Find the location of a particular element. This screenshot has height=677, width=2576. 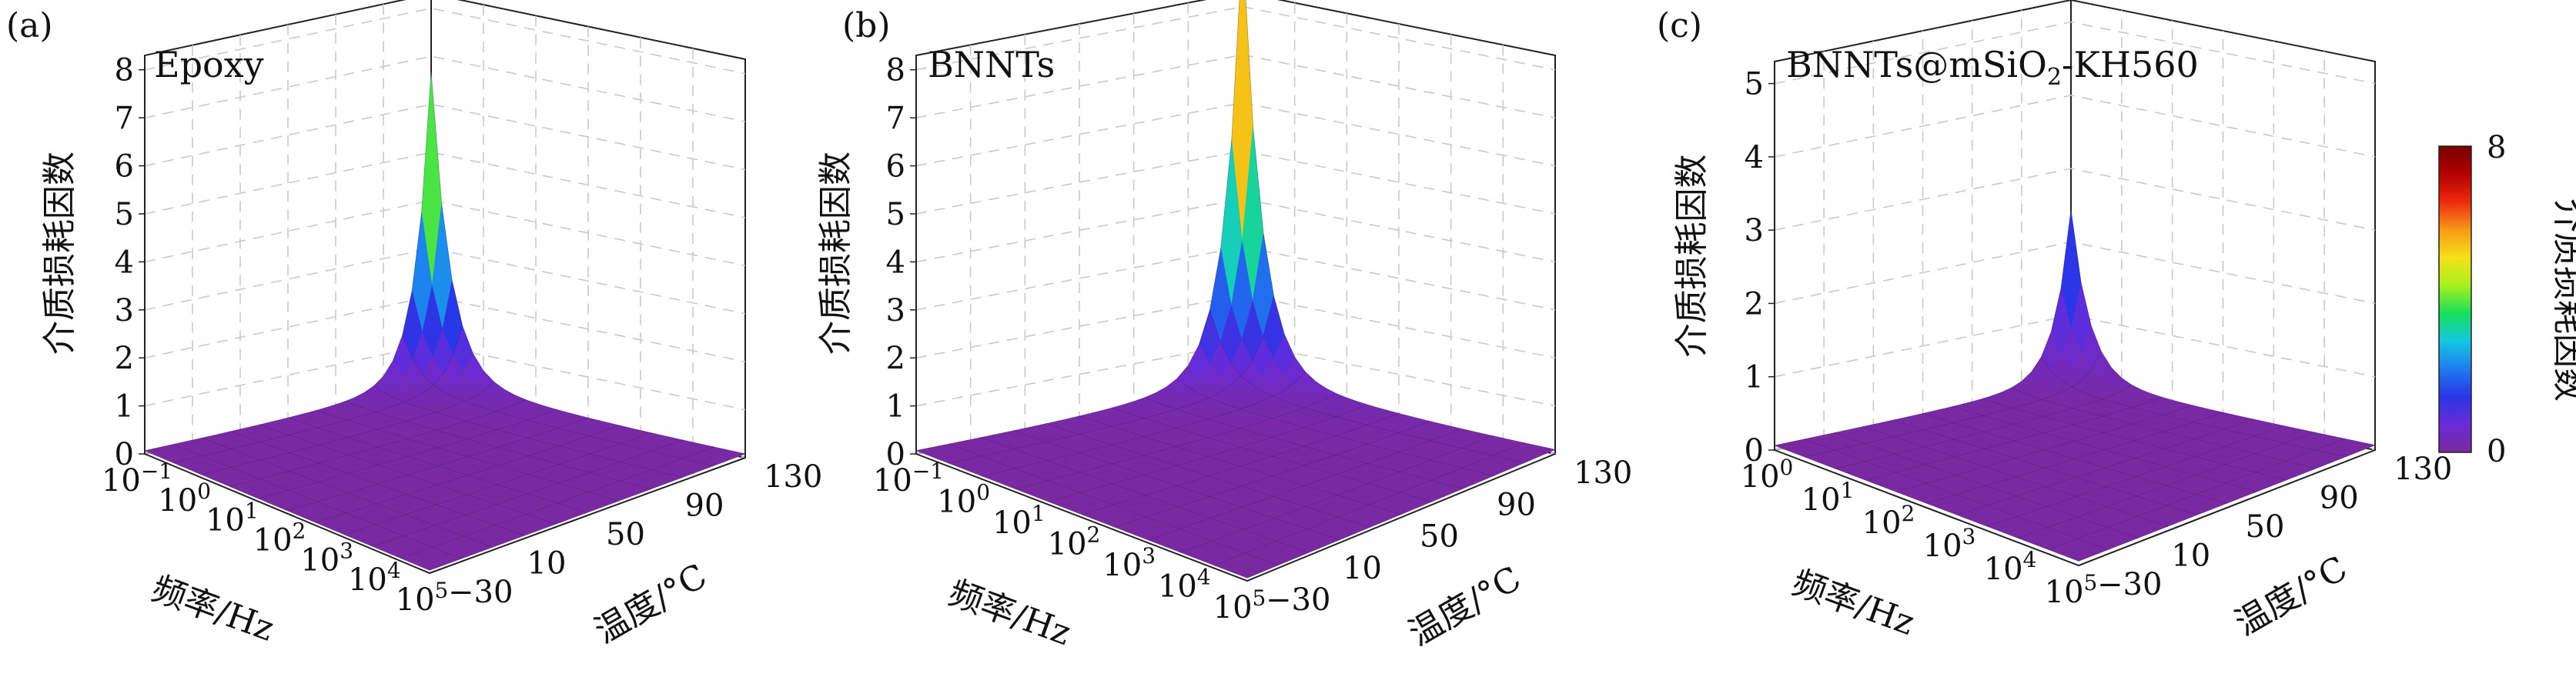

material-annotation: BNNTs@mSiO2-KH560 is located at coordinates (1993, 68).